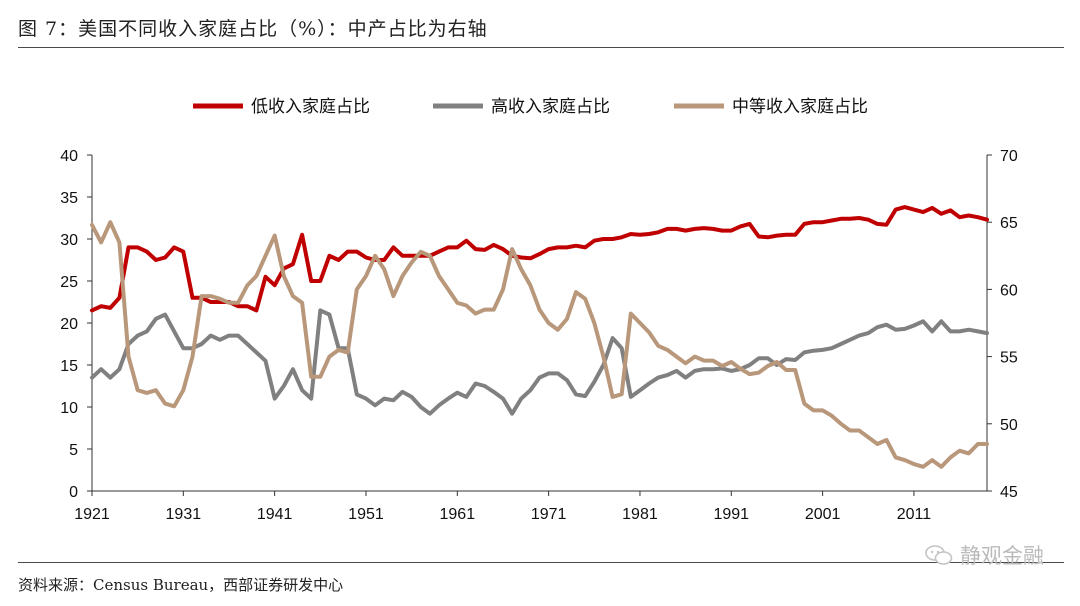  What do you see at coordinates (253, 29) in the screenshot?
I see `page-title: 图 7：美国不同收入家庭占比（%）：中产占比为右轴` at bounding box center [253, 29].